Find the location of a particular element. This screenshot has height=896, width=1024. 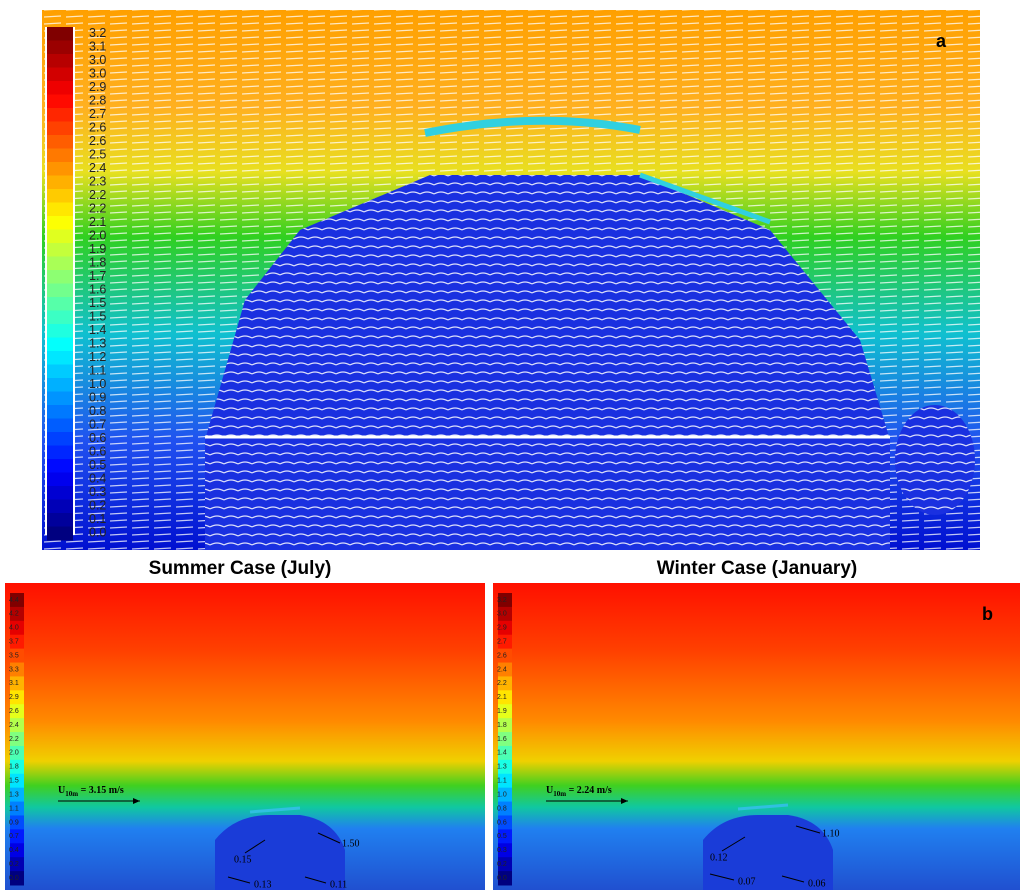

colorbar-label: 3.2 is located at coordinates (502, 600).